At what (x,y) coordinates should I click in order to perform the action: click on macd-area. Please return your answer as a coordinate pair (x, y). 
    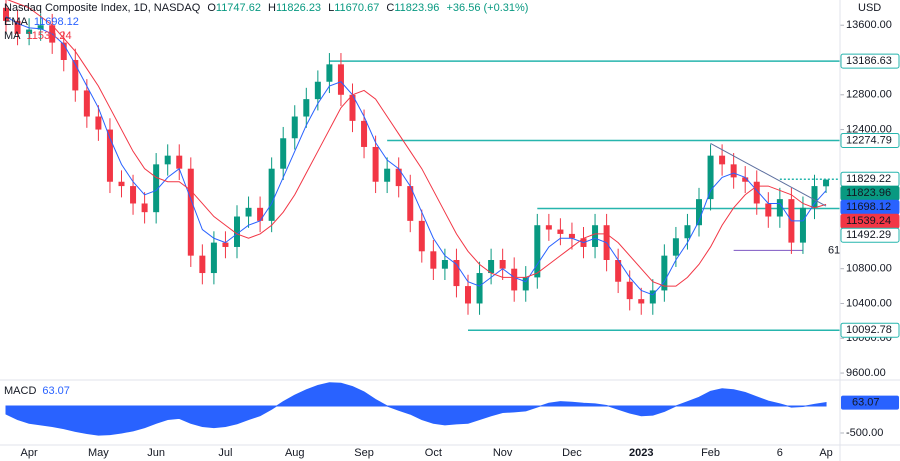
    Looking at the image, I should click on (416, 409).